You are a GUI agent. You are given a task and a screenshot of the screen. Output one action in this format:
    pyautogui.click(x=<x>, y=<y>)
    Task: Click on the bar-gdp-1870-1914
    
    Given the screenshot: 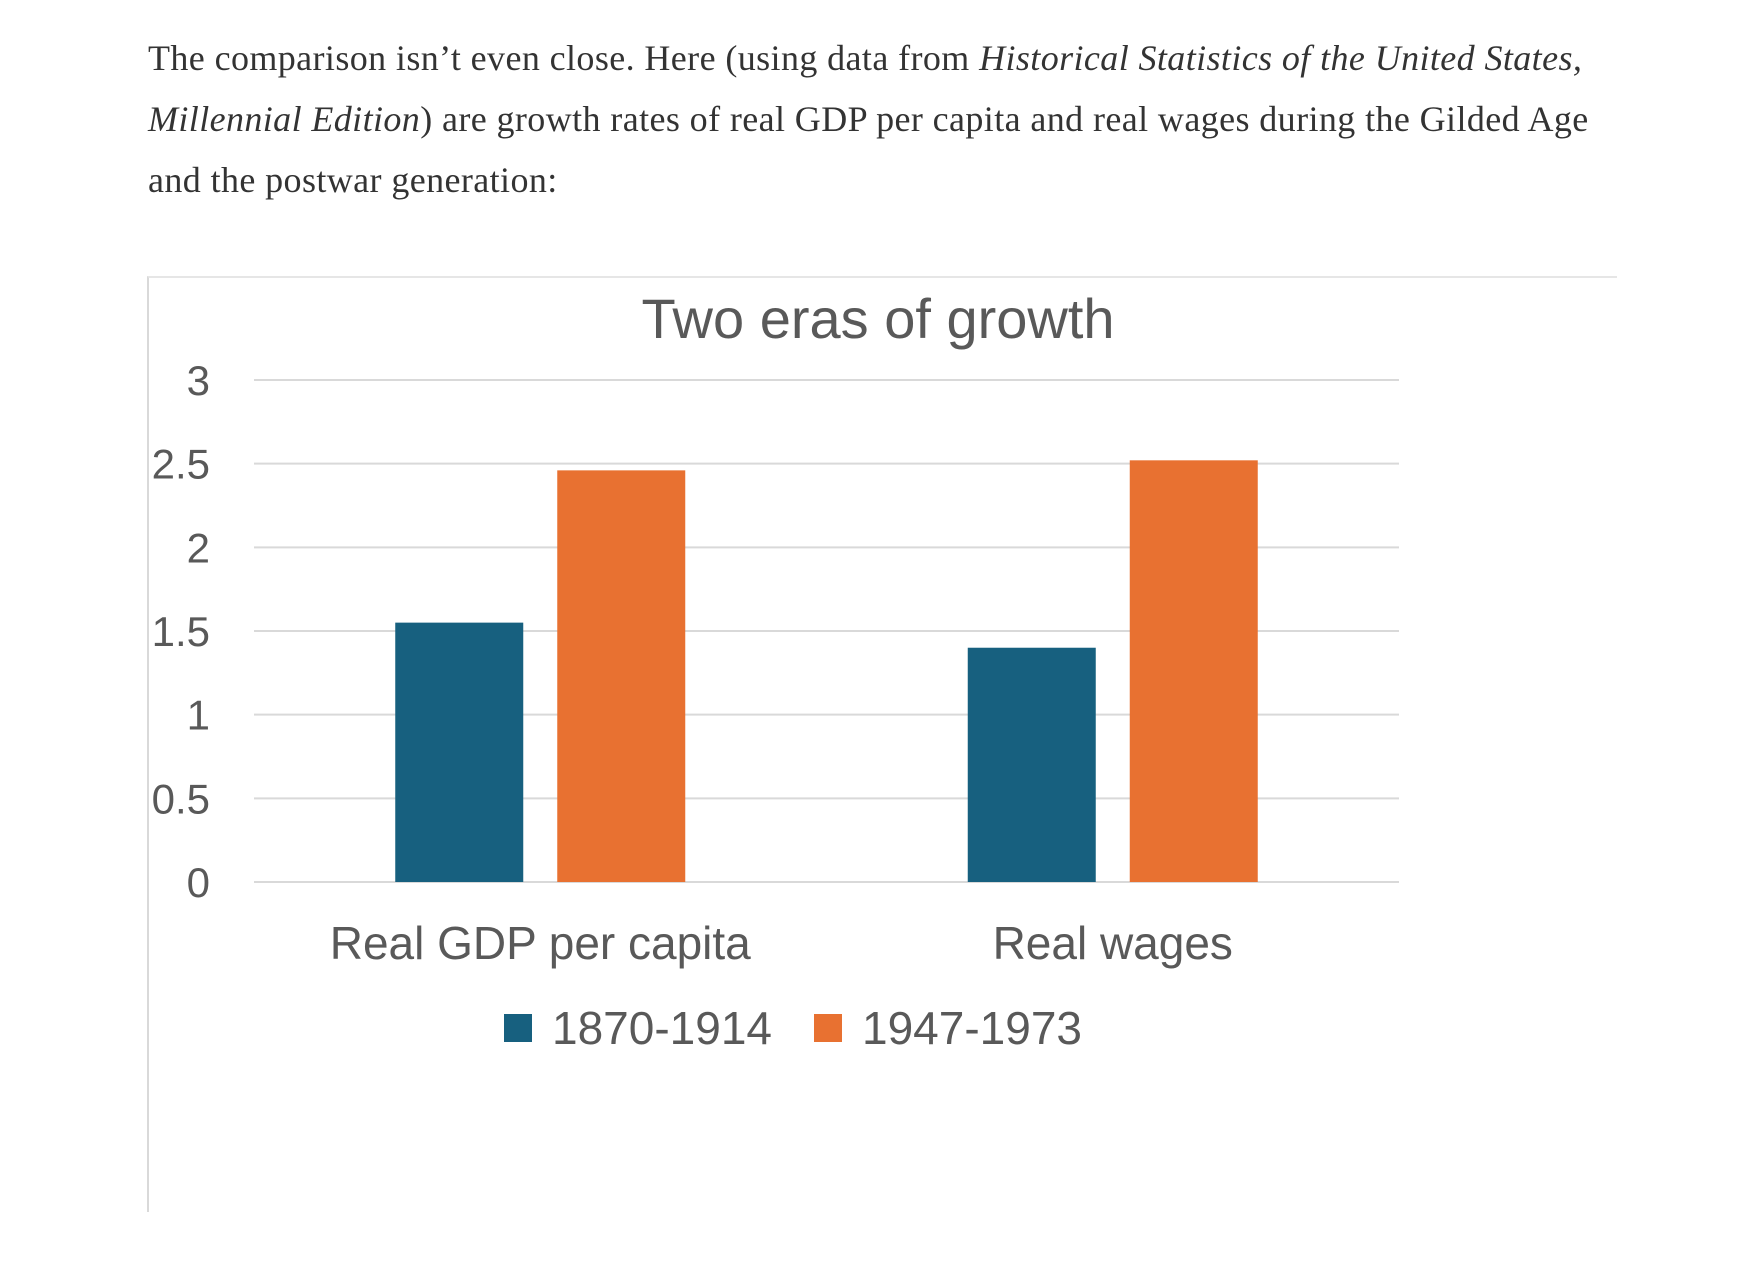 What is the action you would take?
    pyautogui.click(x=459, y=752)
    